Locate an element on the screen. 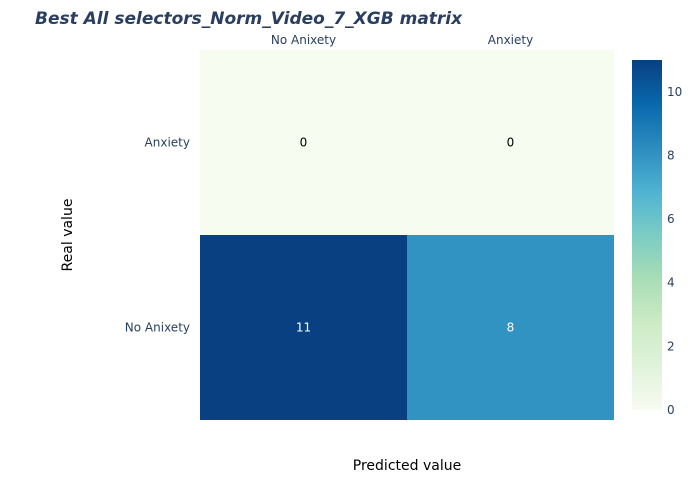 Image resolution: width=700 pixels, height=500 pixels. cell-value-label: 8 is located at coordinates (511, 328).